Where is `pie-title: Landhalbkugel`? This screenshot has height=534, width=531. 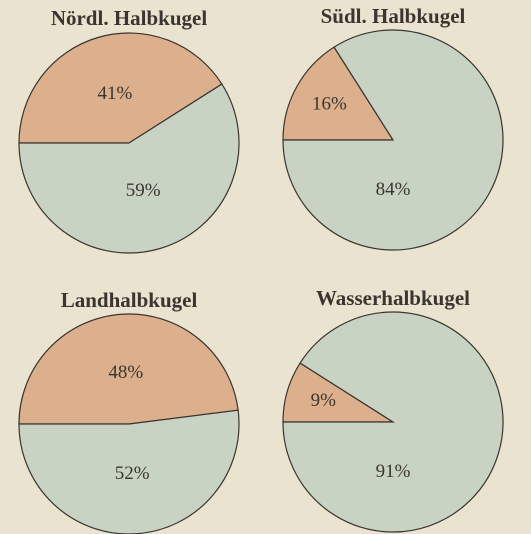
pie-title: Landhalbkugel is located at coordinates (129, 300).